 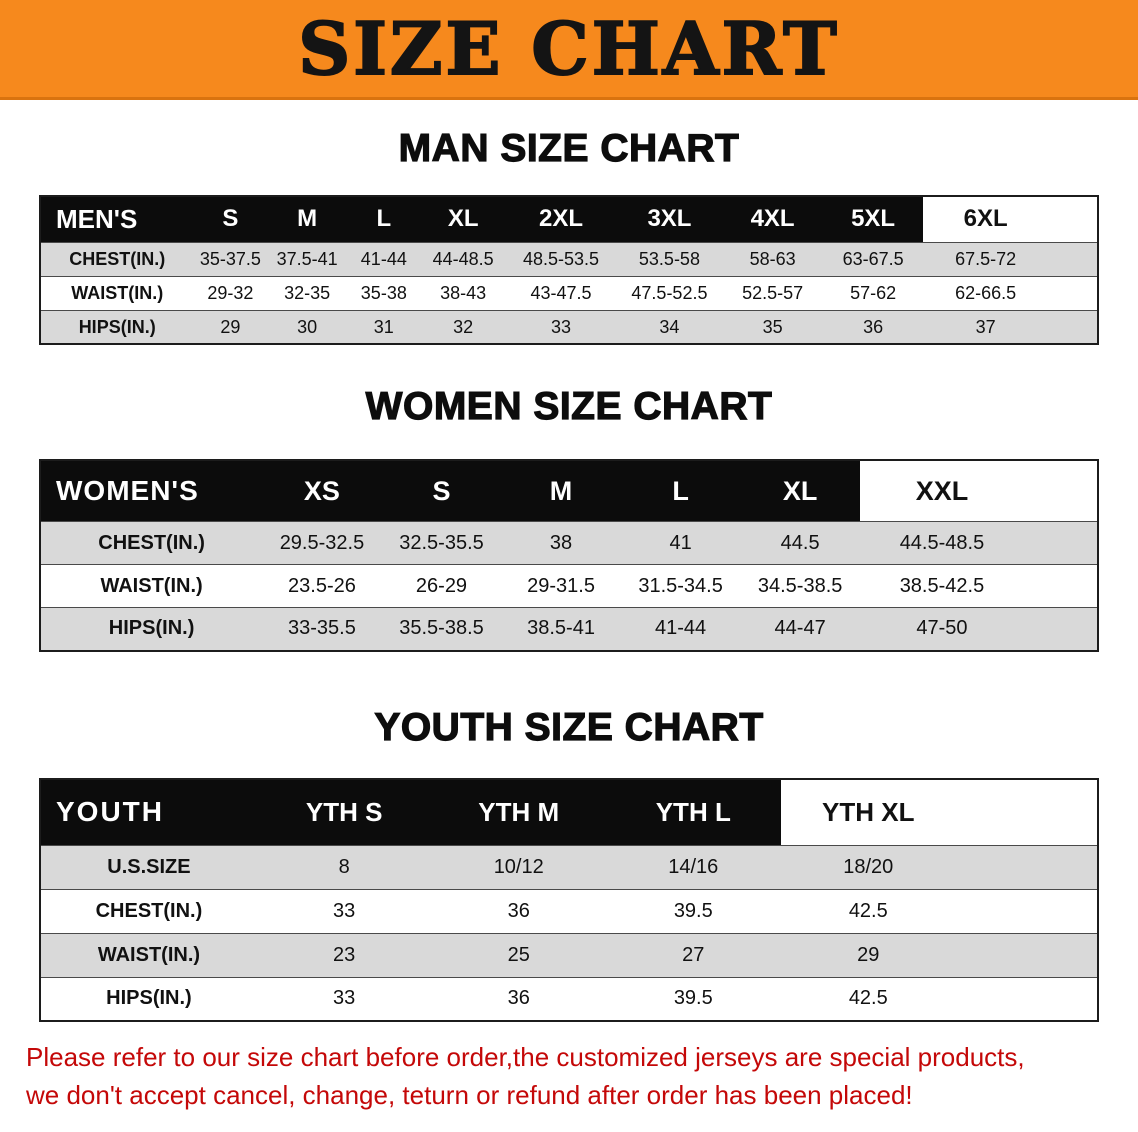 What do you see at coordinates (561, 585) in the screenshot?
I see `size-value-cell: 29-31.5` at bounding box center [561, 585].